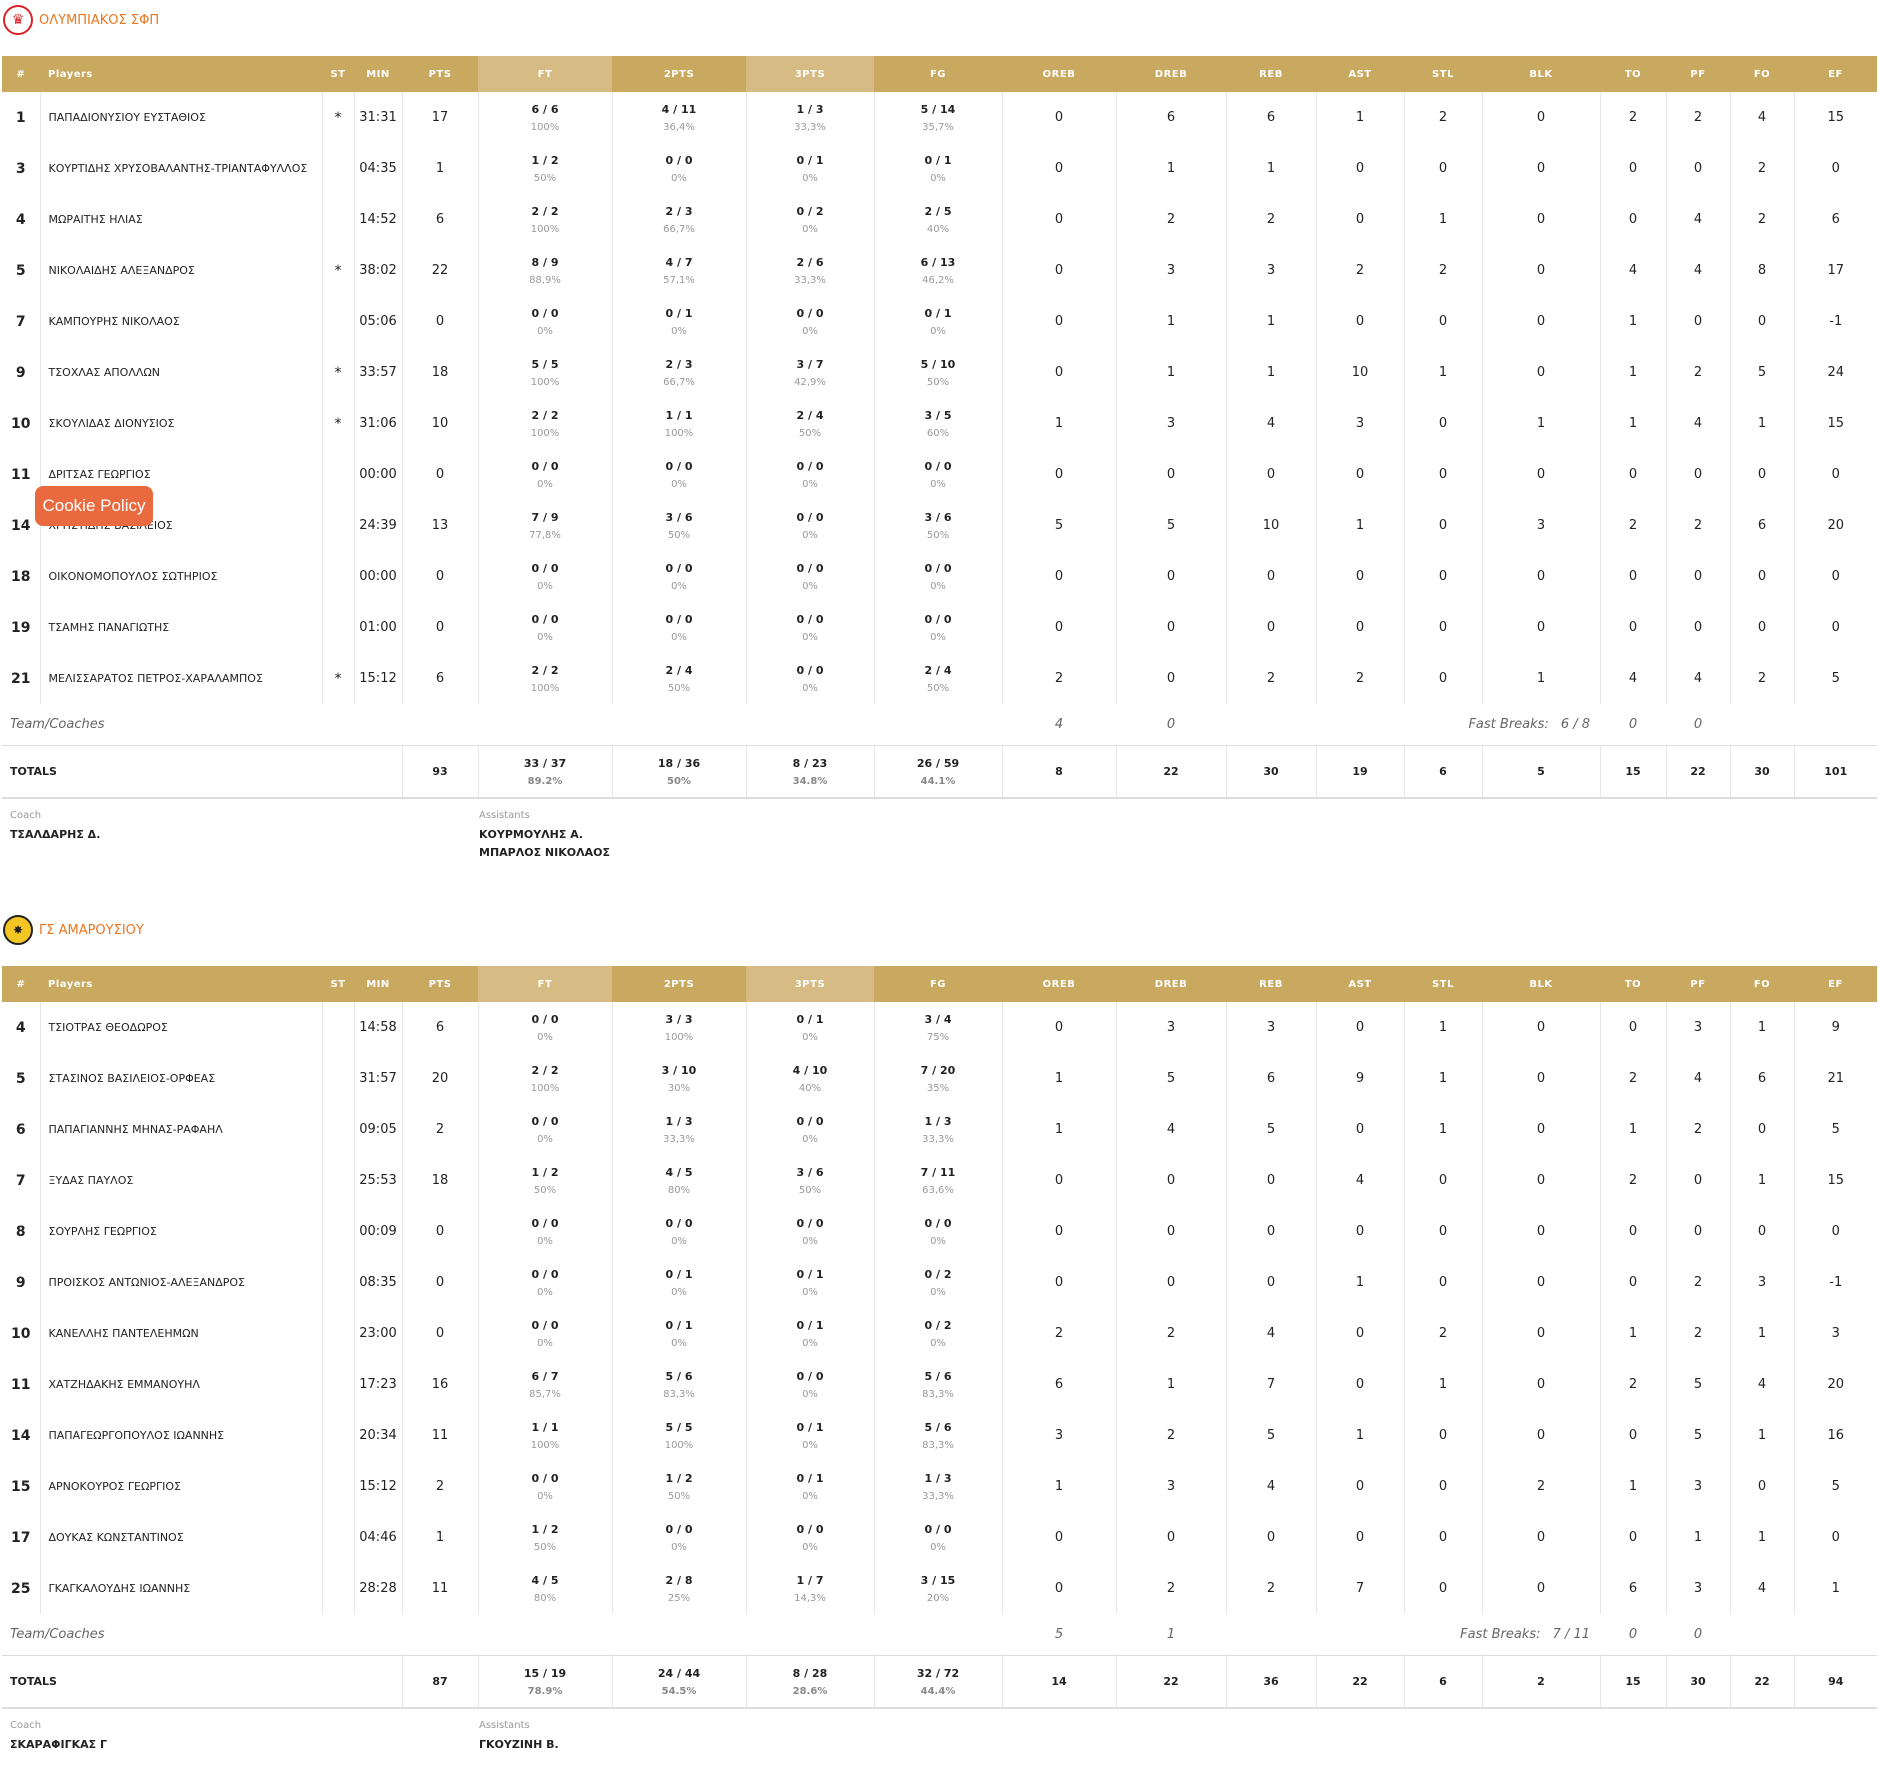 This screenshot has width=1879, height=1765. Describe the element at coordinates (1360, 1231) in the screenshot. I see `ast-value: 0` at that location.